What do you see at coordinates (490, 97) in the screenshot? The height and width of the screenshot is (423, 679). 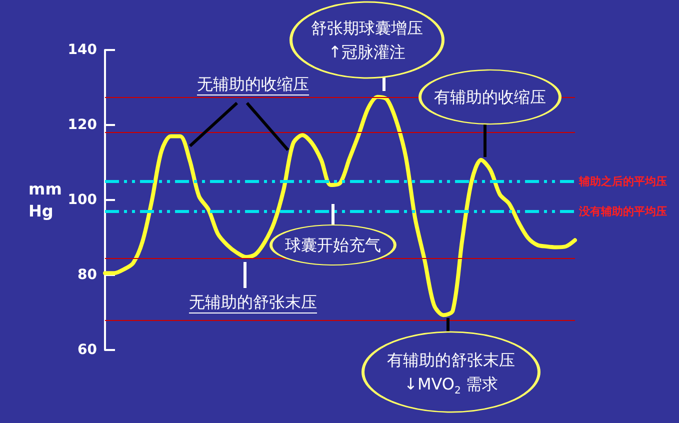 I see `annotation: 有辅助的收缩压` at bounding box center [490, 97].